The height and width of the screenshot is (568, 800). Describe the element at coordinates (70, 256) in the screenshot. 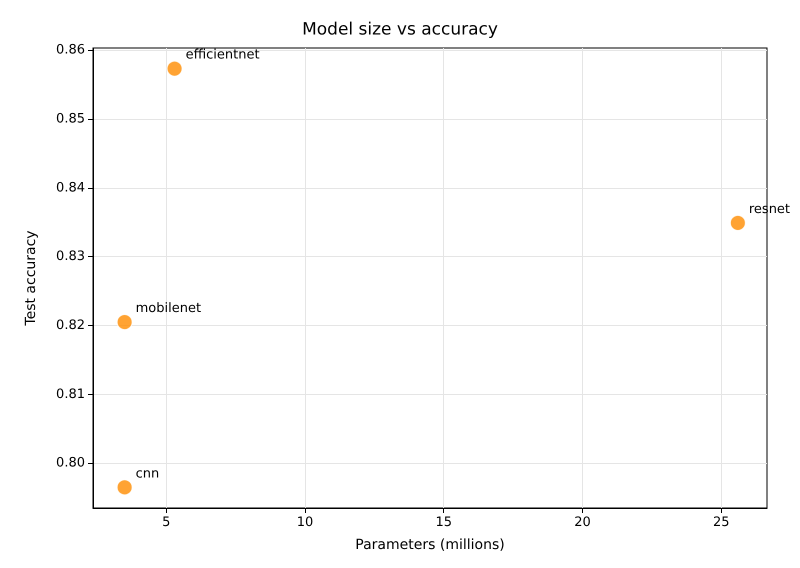

I see `y-tick-label: 0.83` at that location.